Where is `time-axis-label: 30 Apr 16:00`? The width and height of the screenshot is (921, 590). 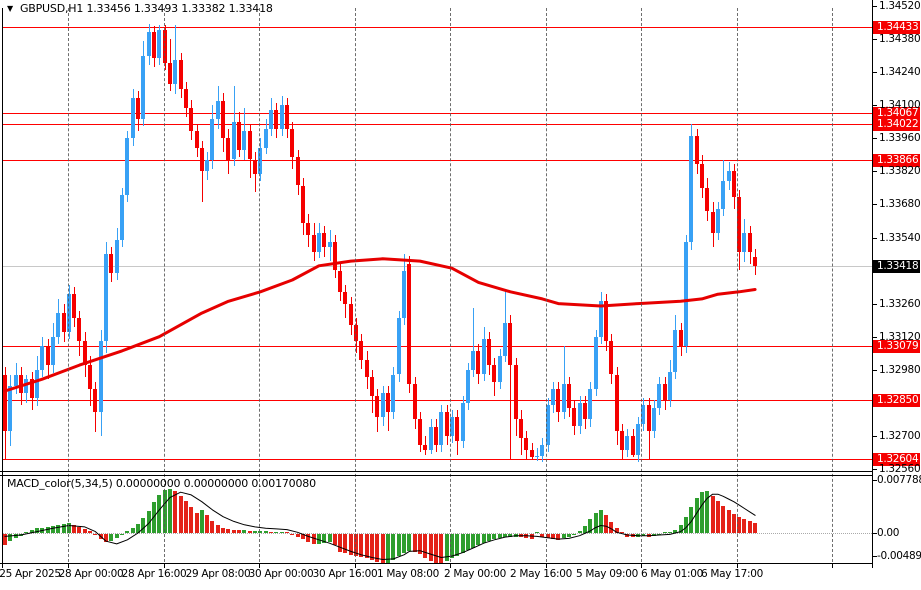 time-axis-label: 30 Apr 16:00 is located at coordinates (345, 574).